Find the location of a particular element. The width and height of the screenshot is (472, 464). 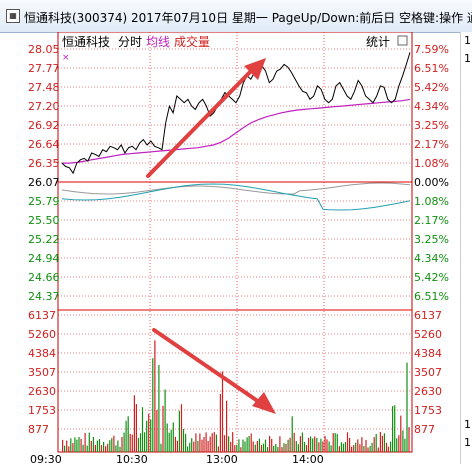

price-tick-label: 24.94 is located at coordinates (44, 258).